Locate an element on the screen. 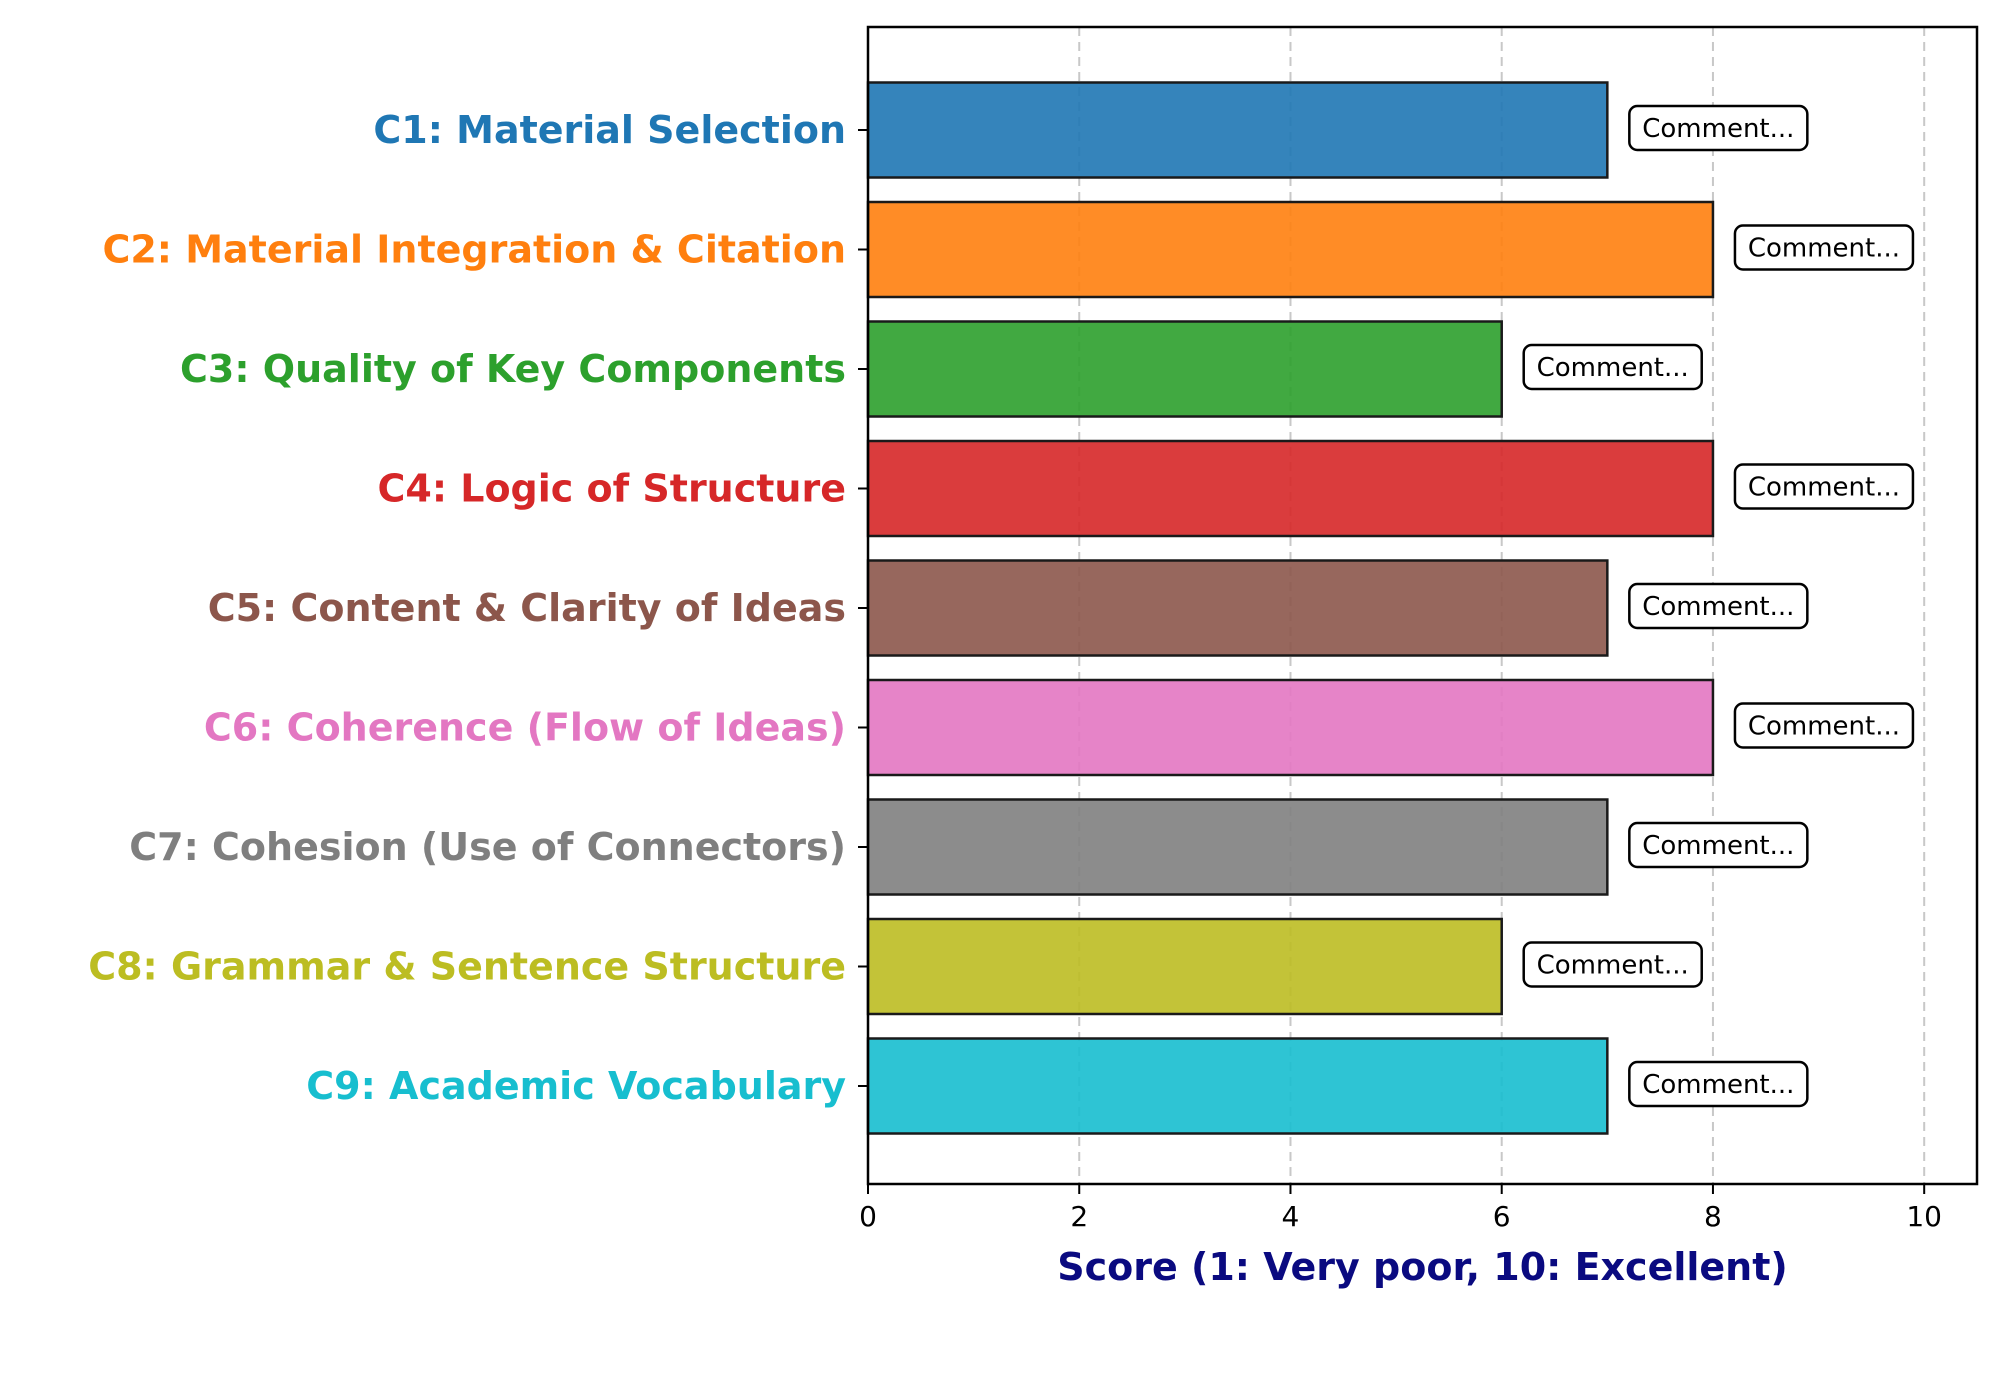 This screenshot has height=1400, width=2007. category-label: C6: Coherence (Flow of Ideas) is located at coordinates (525, 728).